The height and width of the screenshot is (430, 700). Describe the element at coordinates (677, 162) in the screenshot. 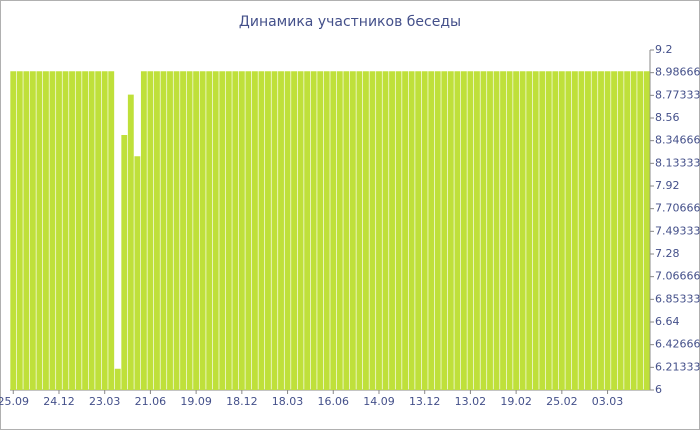

I see `y-tick-label: 8.13333` at that location.